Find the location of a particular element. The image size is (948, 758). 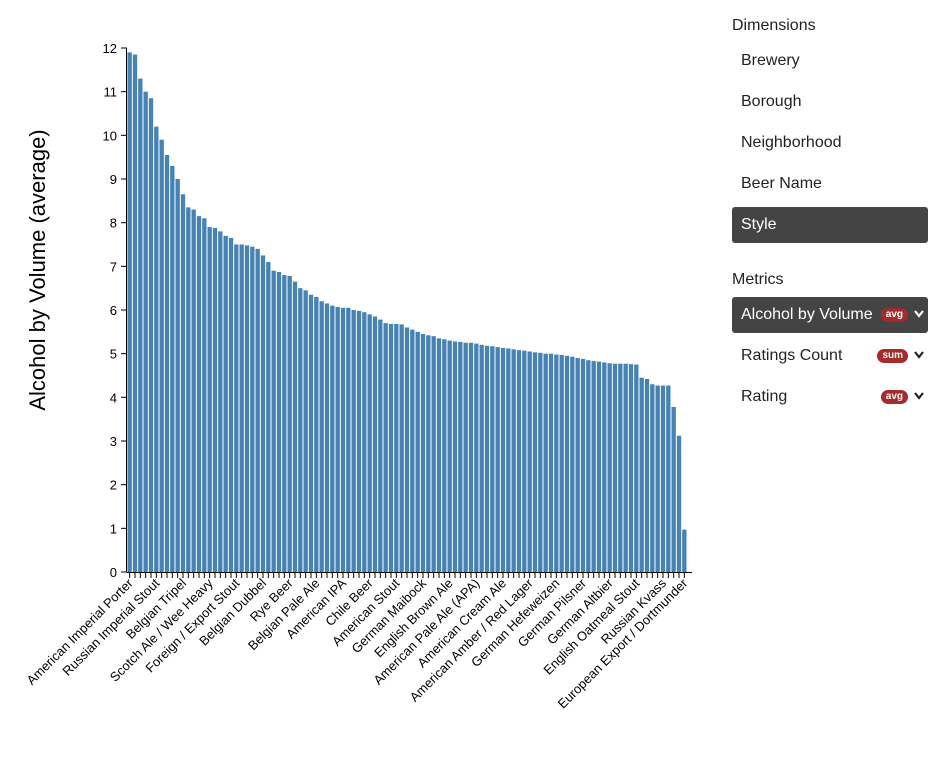

spacer is located at coordinates (830, 258).